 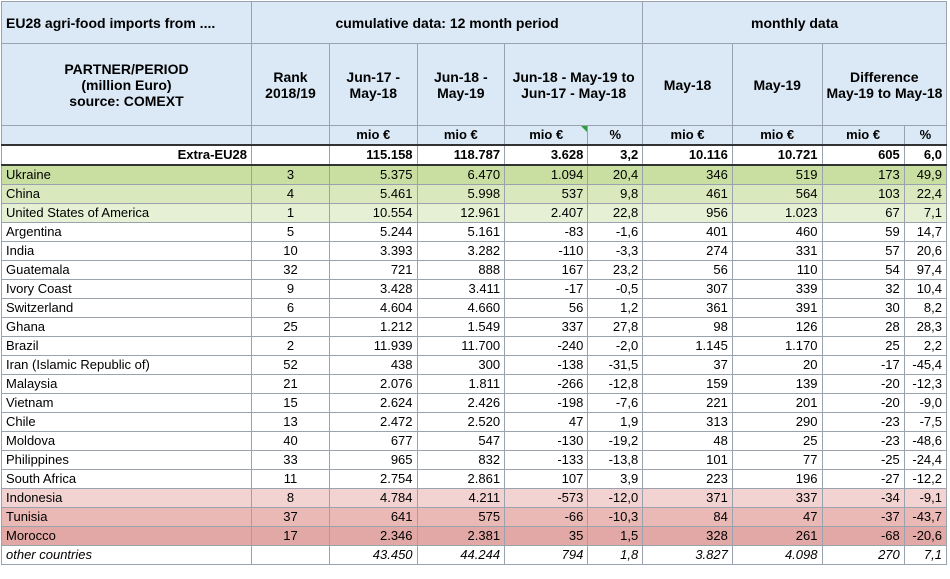 I want to click on country-value: 564, so click(x=777, y=193).